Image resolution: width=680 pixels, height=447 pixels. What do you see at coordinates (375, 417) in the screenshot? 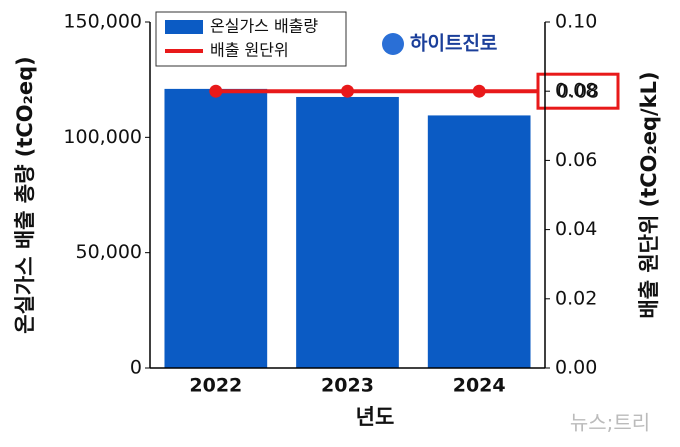
I see `x-axis-label: 년도` at bounding box center [375, 417].